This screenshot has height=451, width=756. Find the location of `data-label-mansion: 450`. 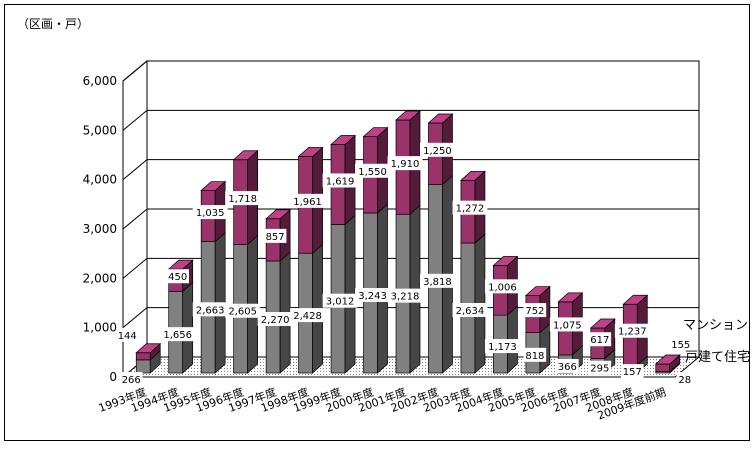

data-label-mansion: 450 is located at coordinates (177, 277).